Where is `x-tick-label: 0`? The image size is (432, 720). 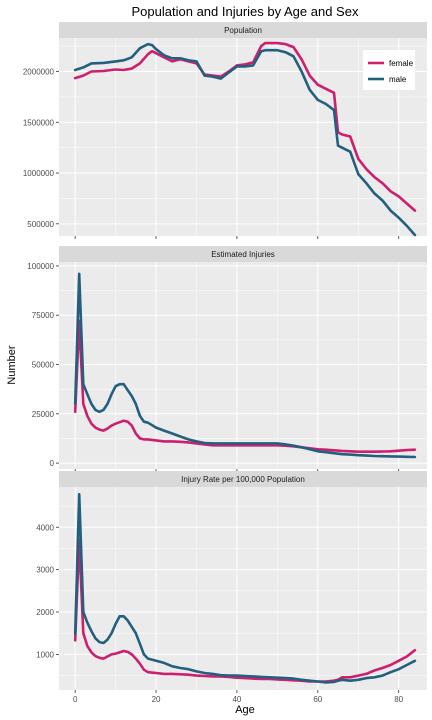 x-tick-label: 0 is located at coordinates (75, 699).